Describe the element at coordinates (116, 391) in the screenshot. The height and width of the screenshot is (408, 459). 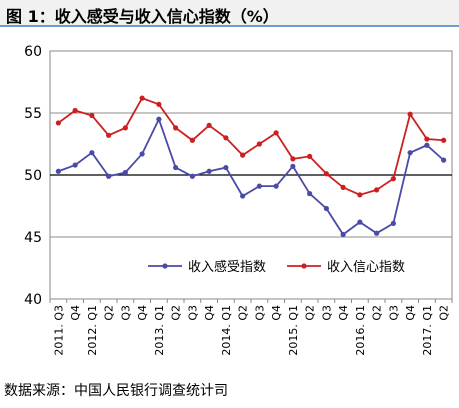
I see `data-source: 数据来源：中国人民银行调查统计司` at that location.